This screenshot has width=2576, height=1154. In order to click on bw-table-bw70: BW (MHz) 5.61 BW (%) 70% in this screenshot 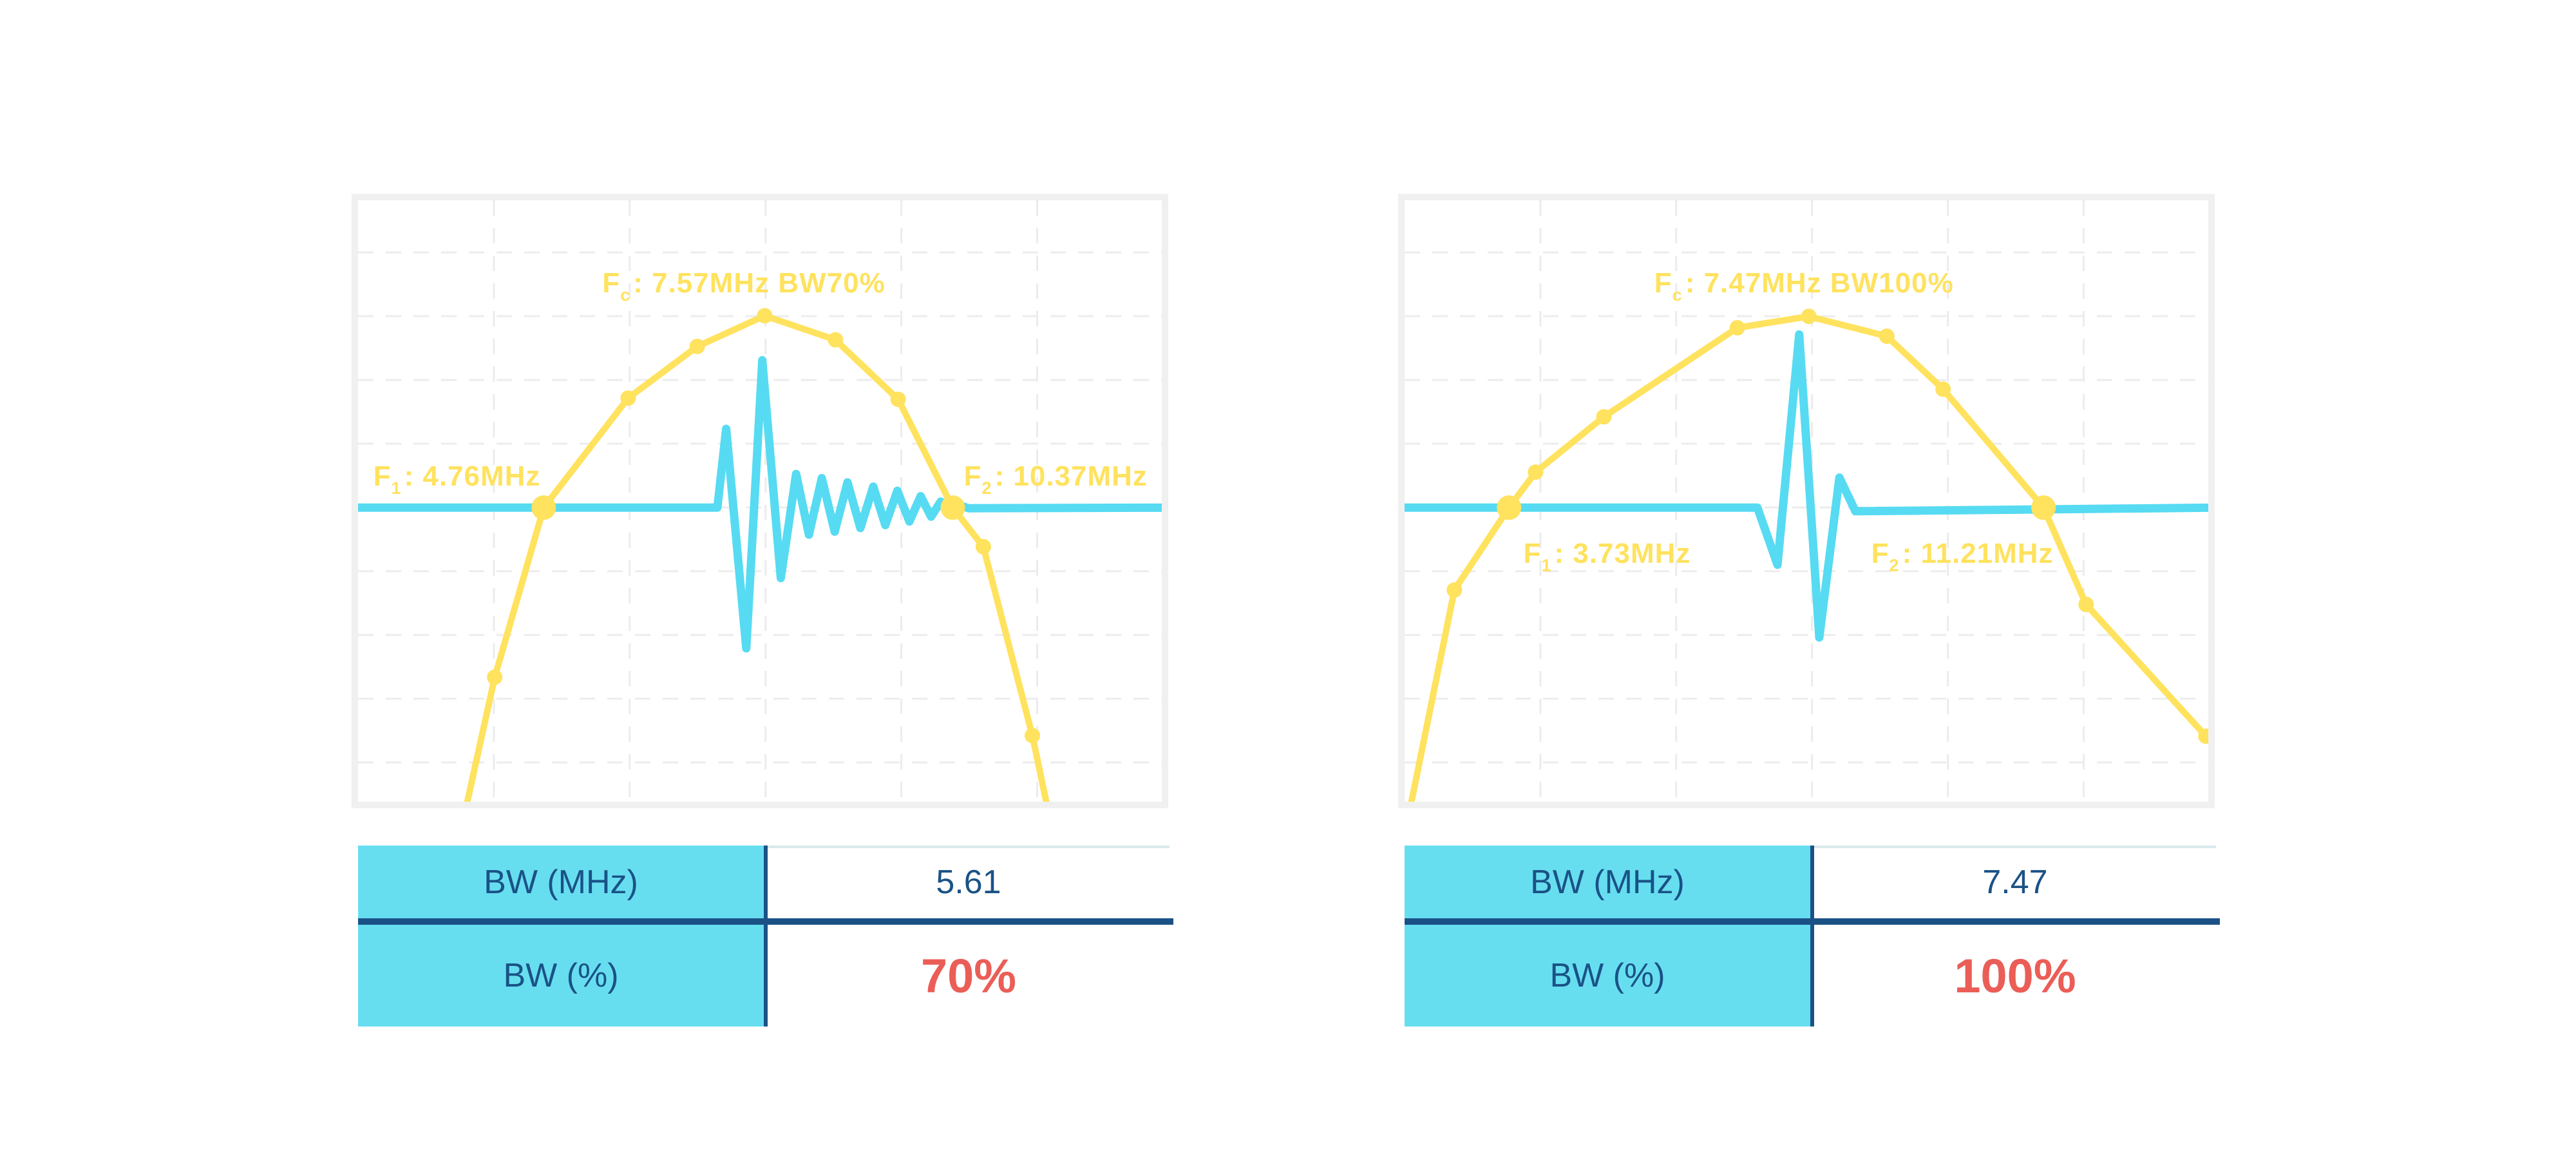, I will do `click(765, 936)`.